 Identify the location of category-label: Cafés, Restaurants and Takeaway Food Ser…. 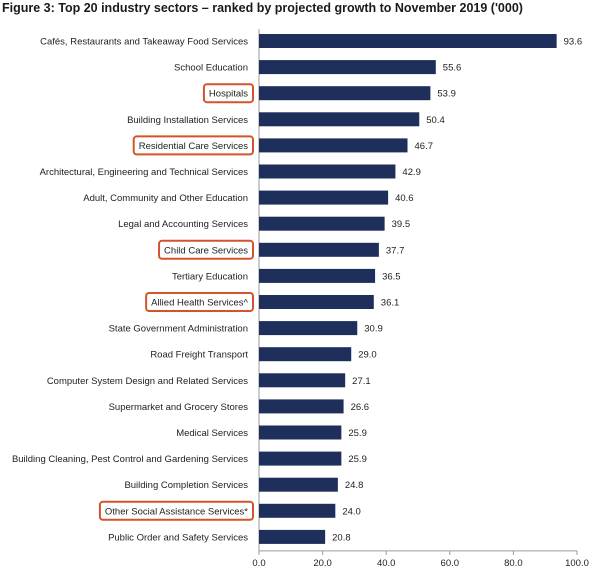
(144, 42).